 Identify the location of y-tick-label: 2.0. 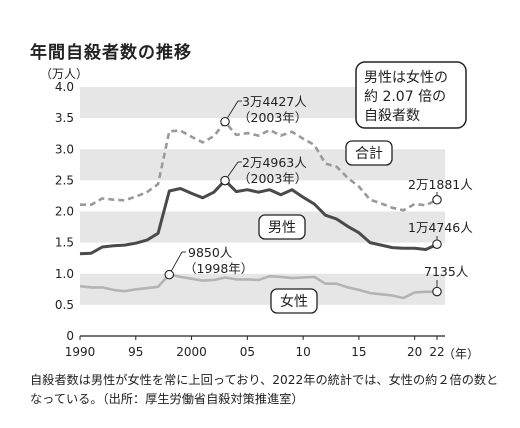
(64, 212).